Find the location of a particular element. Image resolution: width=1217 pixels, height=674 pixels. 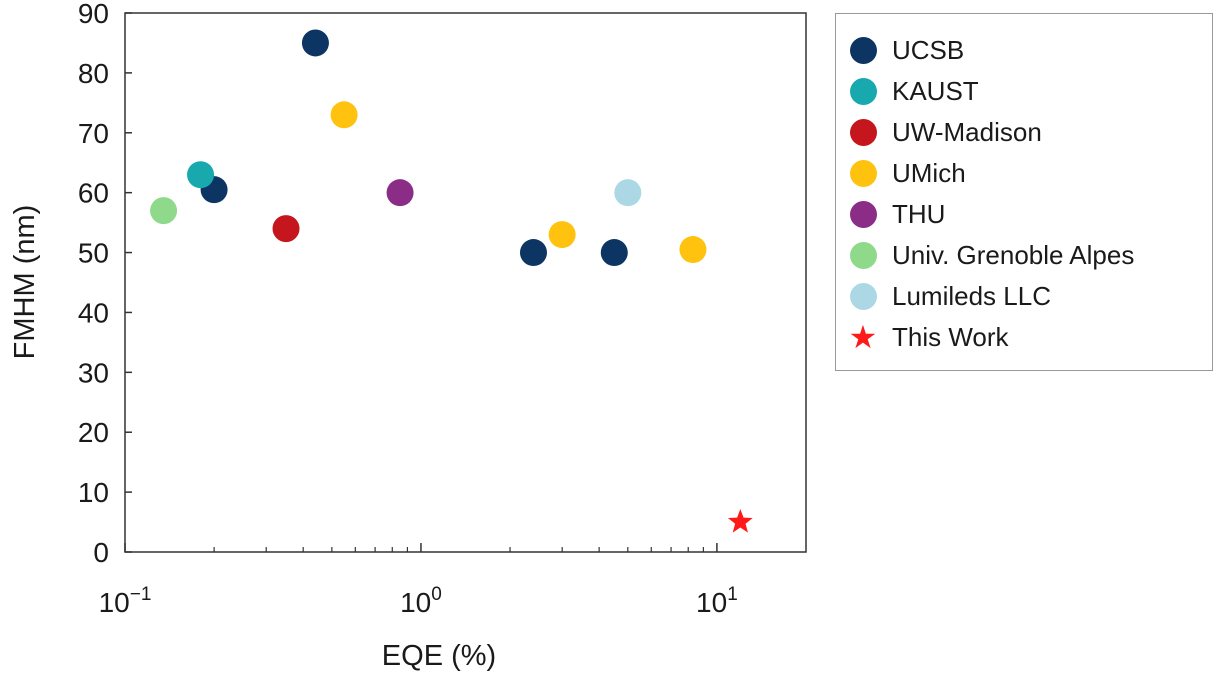

legend-item-univ-grenoble-alpes: Univ. Grenoble Alpes is located at coordinates (991, 255).